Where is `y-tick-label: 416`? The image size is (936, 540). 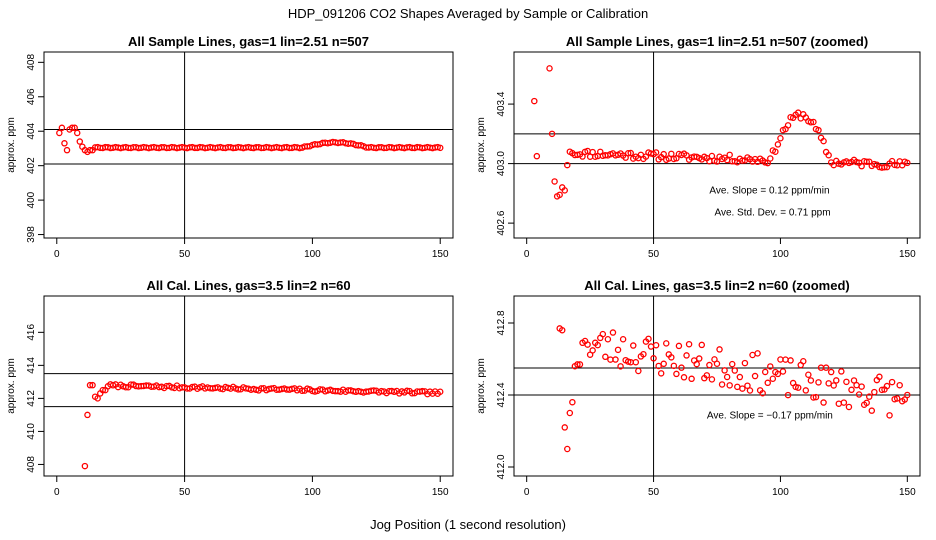 y-tick-label: 416 is located at coordinates (31, 332).